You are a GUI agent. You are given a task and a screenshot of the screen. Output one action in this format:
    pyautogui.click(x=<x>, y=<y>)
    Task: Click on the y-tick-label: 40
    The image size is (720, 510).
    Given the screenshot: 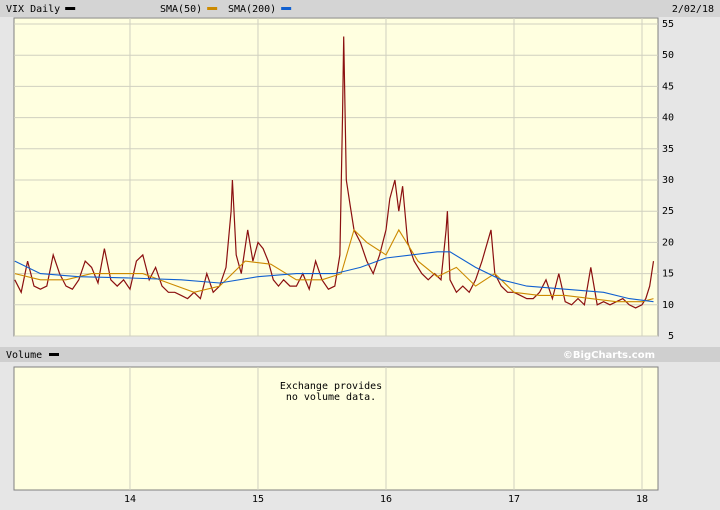 What is the action you would take?
    pyautogui.click(x=668, y=118)
    